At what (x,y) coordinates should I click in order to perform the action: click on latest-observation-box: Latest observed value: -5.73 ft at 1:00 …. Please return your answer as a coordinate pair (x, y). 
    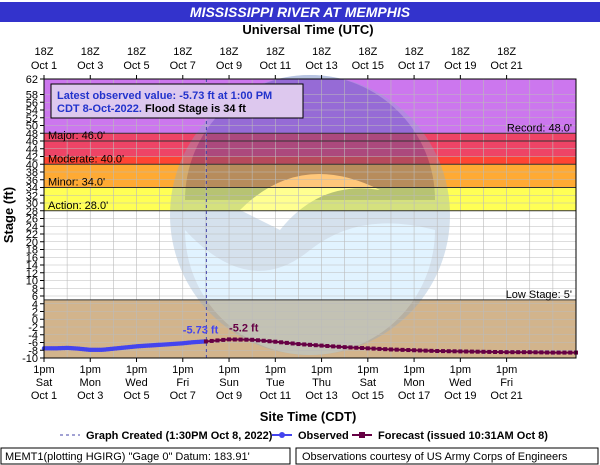
    Looking at the image, I should click on (177, 101).